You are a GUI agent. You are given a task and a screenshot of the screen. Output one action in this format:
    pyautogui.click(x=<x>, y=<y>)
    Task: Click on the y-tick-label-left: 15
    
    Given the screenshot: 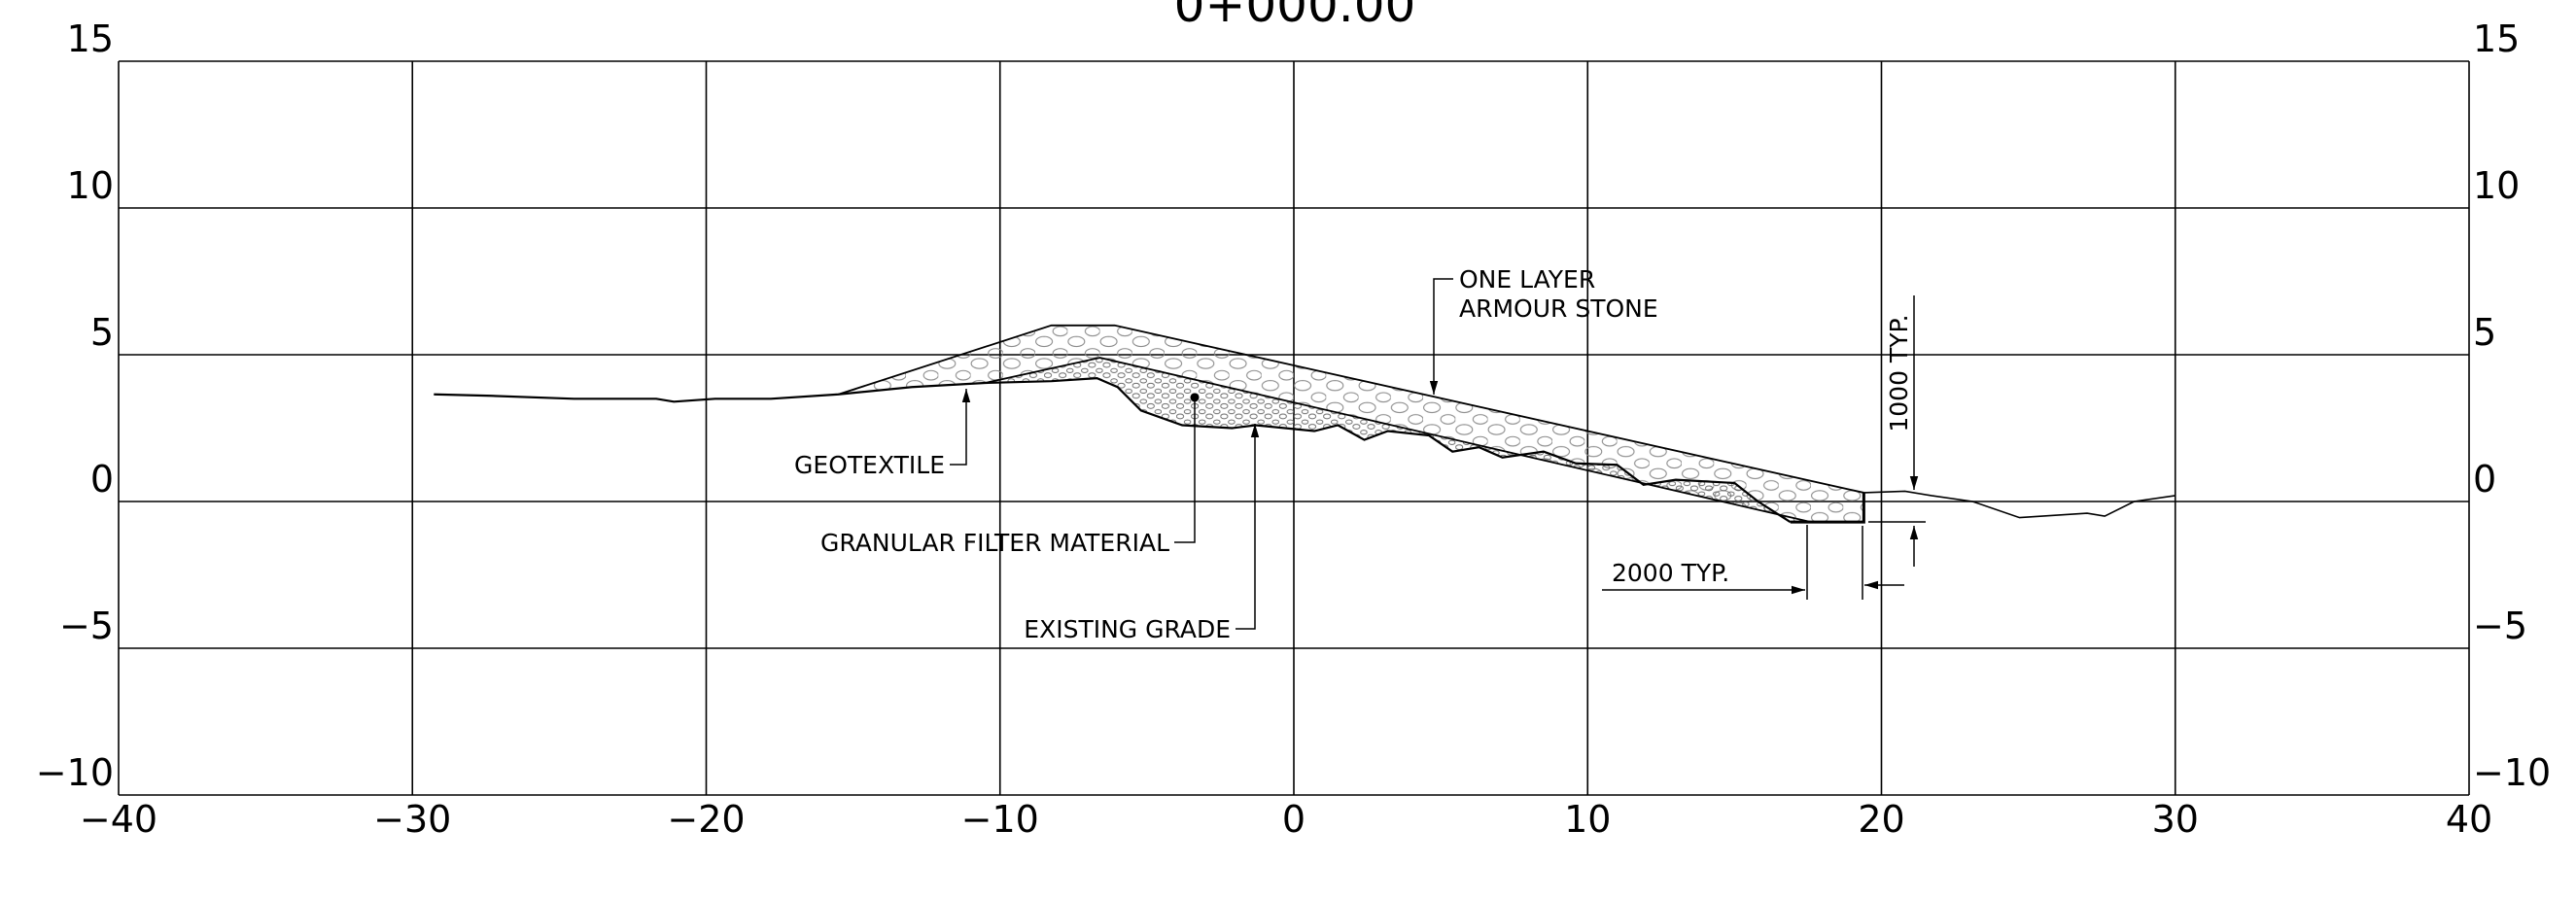 What is the action you would take?
    pyautogui.click(x=90, y=38)
    